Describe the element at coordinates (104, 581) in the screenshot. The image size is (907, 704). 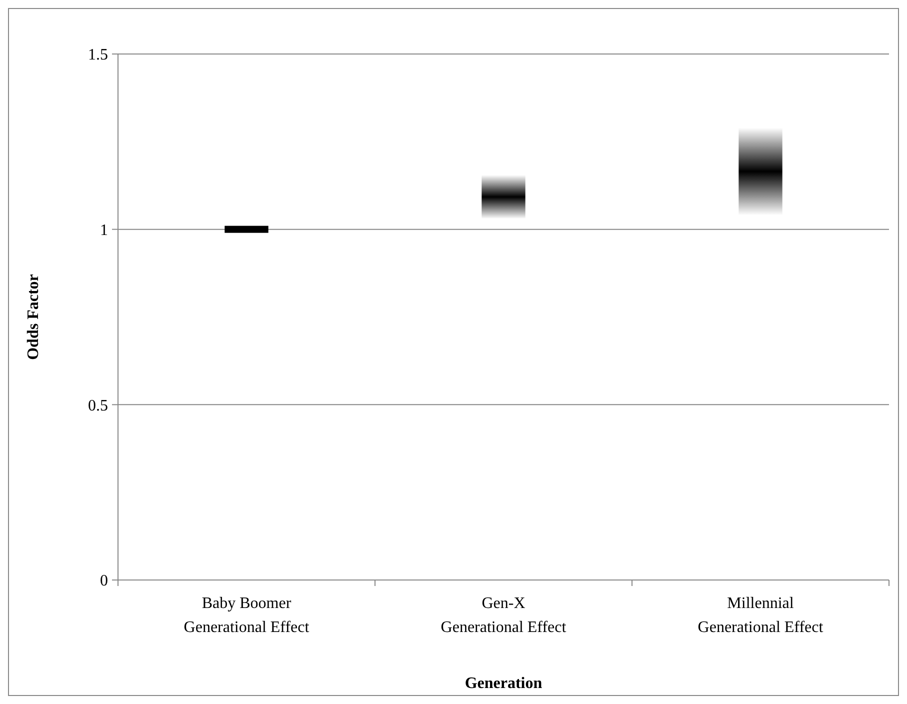
I see `y-tick-label: 0` at that location.